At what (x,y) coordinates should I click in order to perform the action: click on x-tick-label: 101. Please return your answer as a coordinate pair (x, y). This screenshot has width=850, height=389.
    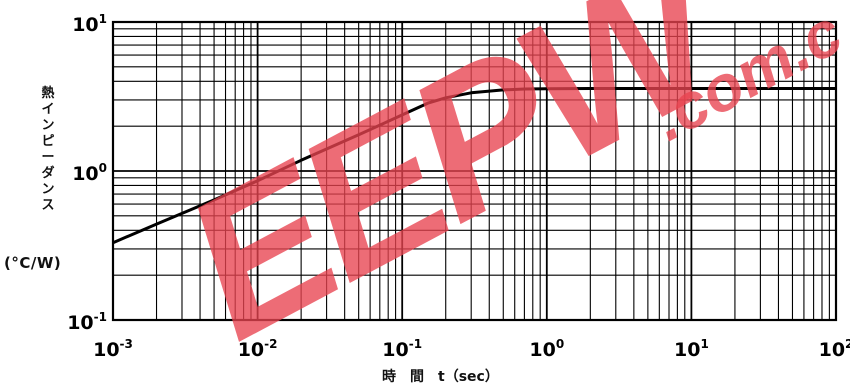
    Looking at the image, I should click on (691, 349).